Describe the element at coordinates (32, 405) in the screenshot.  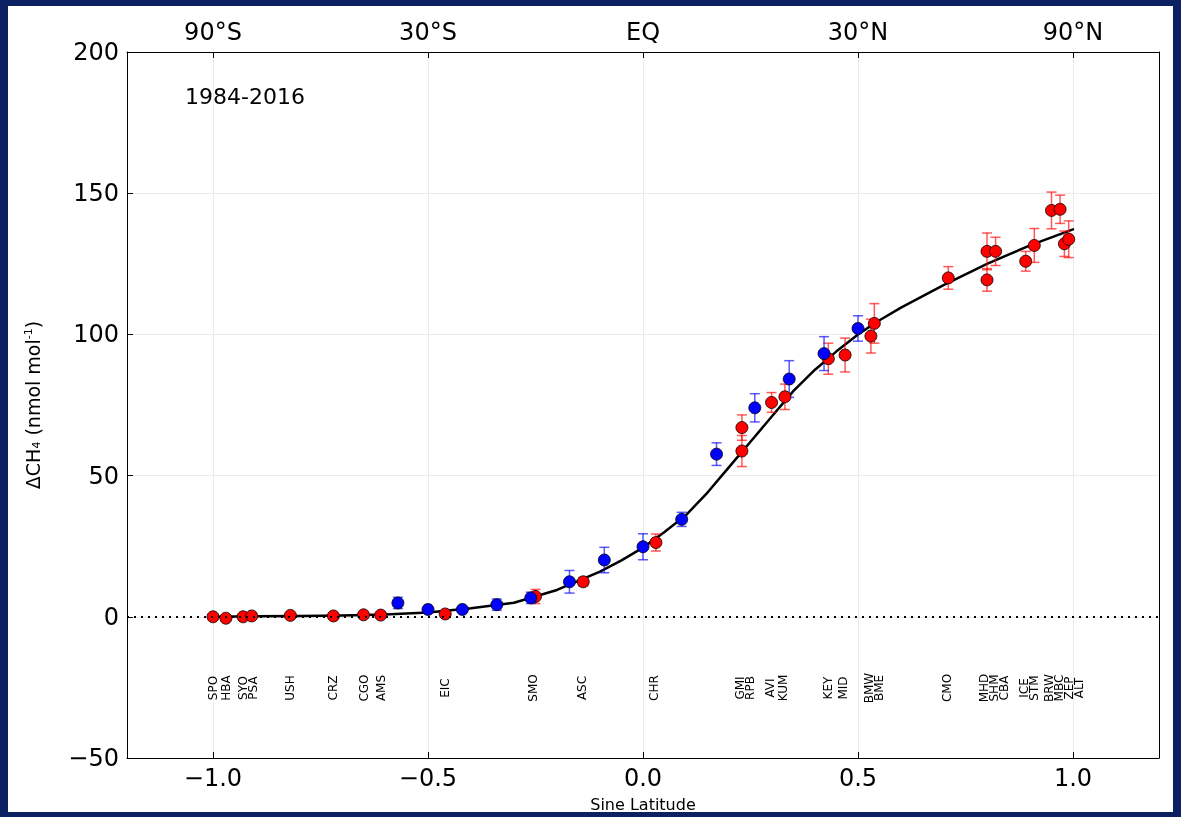
I see `y-axis-title: ΔCH4 (nmol mol-1)` at that location.